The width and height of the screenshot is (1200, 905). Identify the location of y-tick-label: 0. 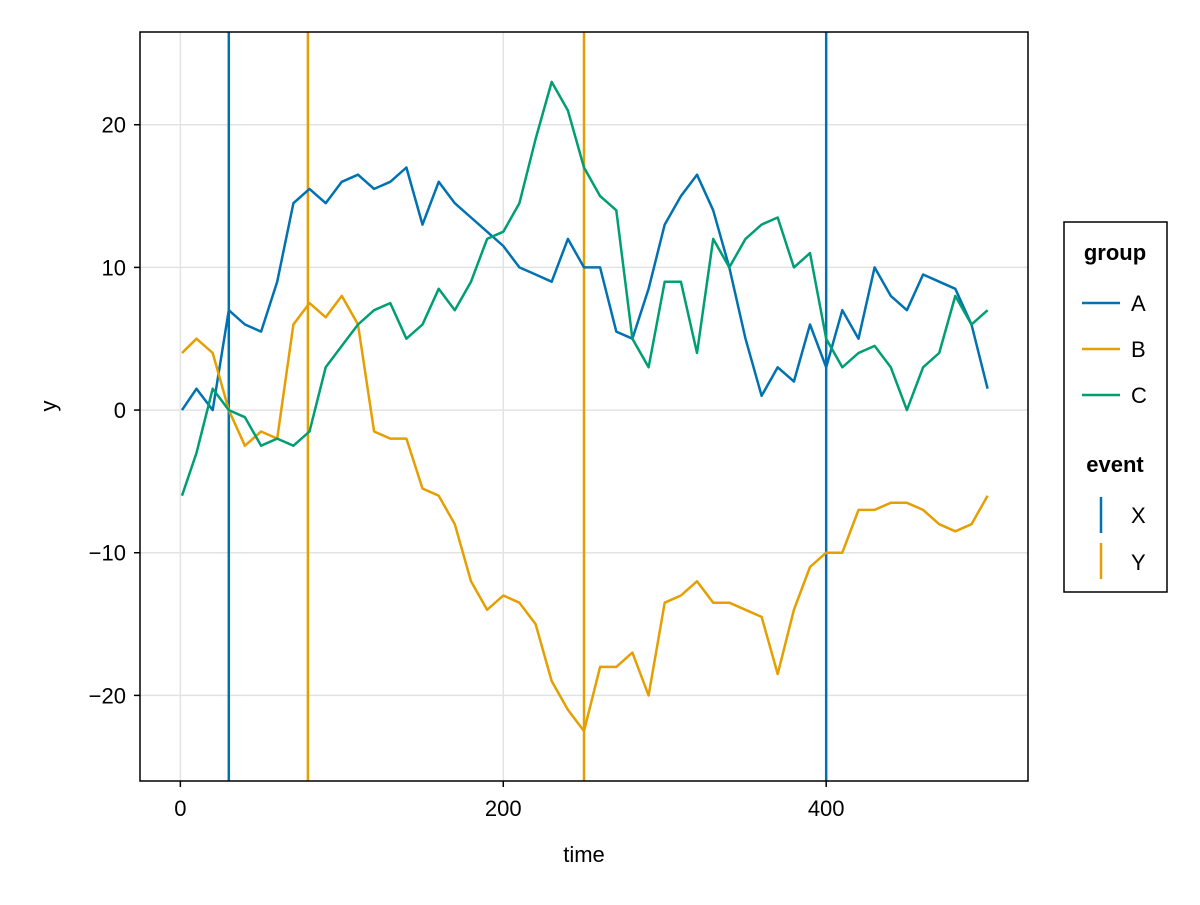
(120, 410).